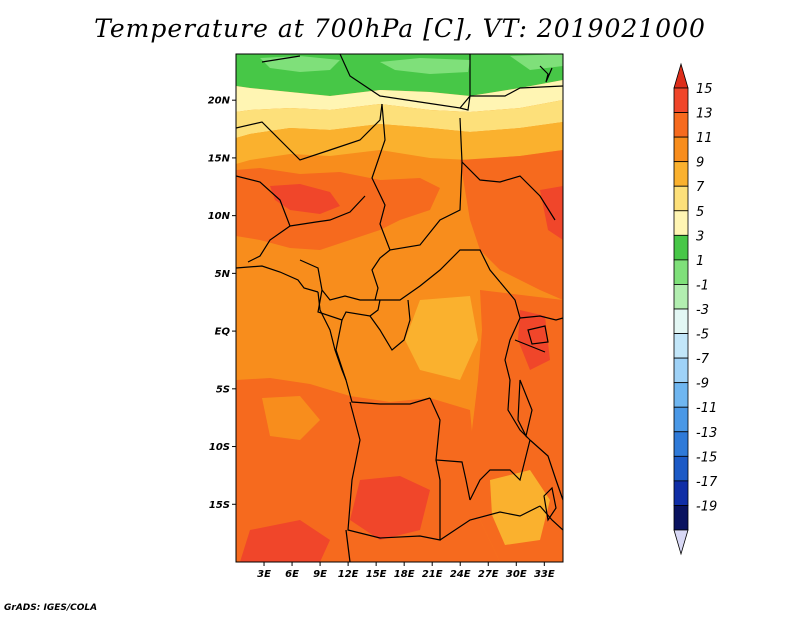  Describe the element at coordinates (291, 418) in the screenshot. I see `field-band-9to11-sw` at that location.